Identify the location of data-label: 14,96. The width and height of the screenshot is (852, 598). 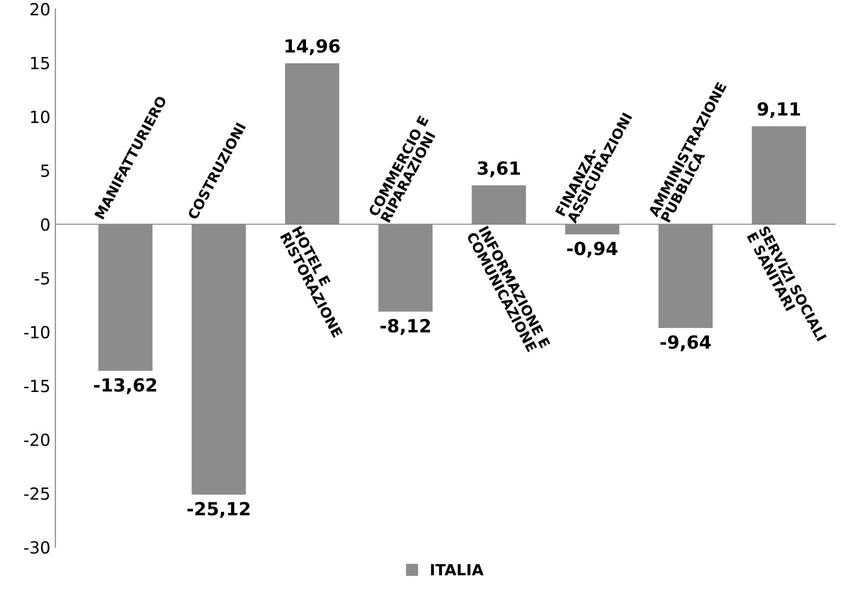
(313, 47).